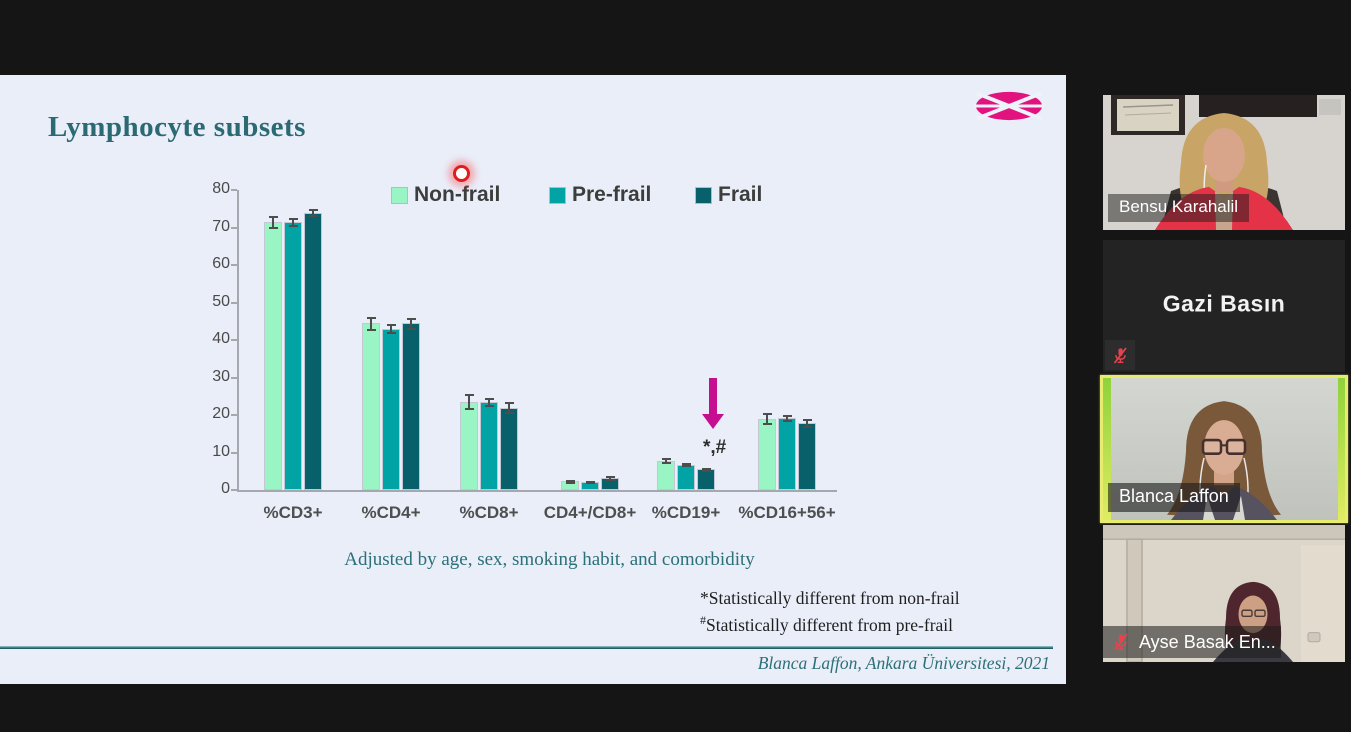  I want to click on participant-name: Bensu Karahalil, so click(1179, 208).